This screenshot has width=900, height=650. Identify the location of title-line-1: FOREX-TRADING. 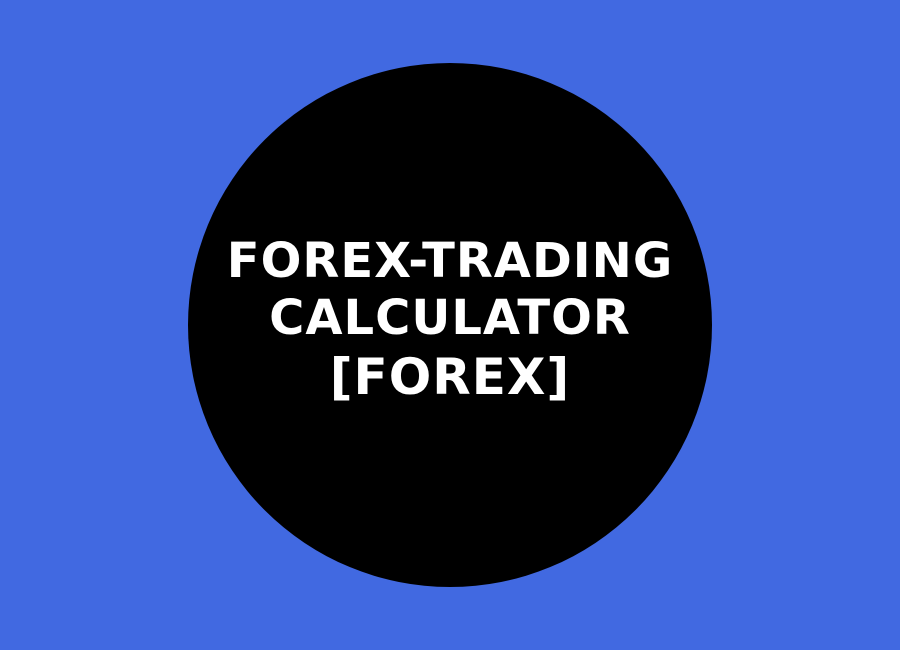
(450, 260).